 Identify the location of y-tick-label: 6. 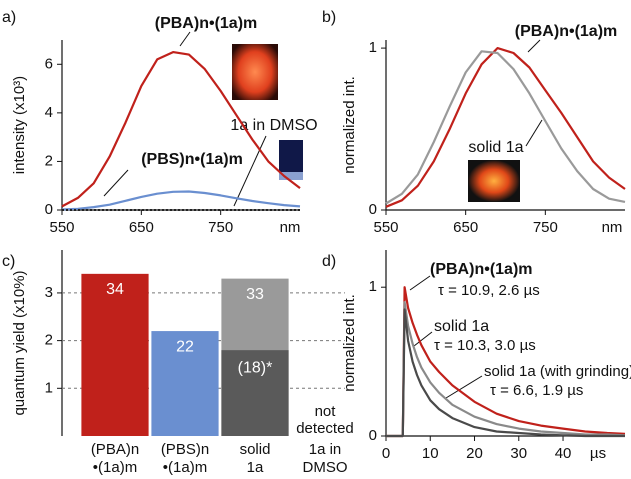
(49, 63).